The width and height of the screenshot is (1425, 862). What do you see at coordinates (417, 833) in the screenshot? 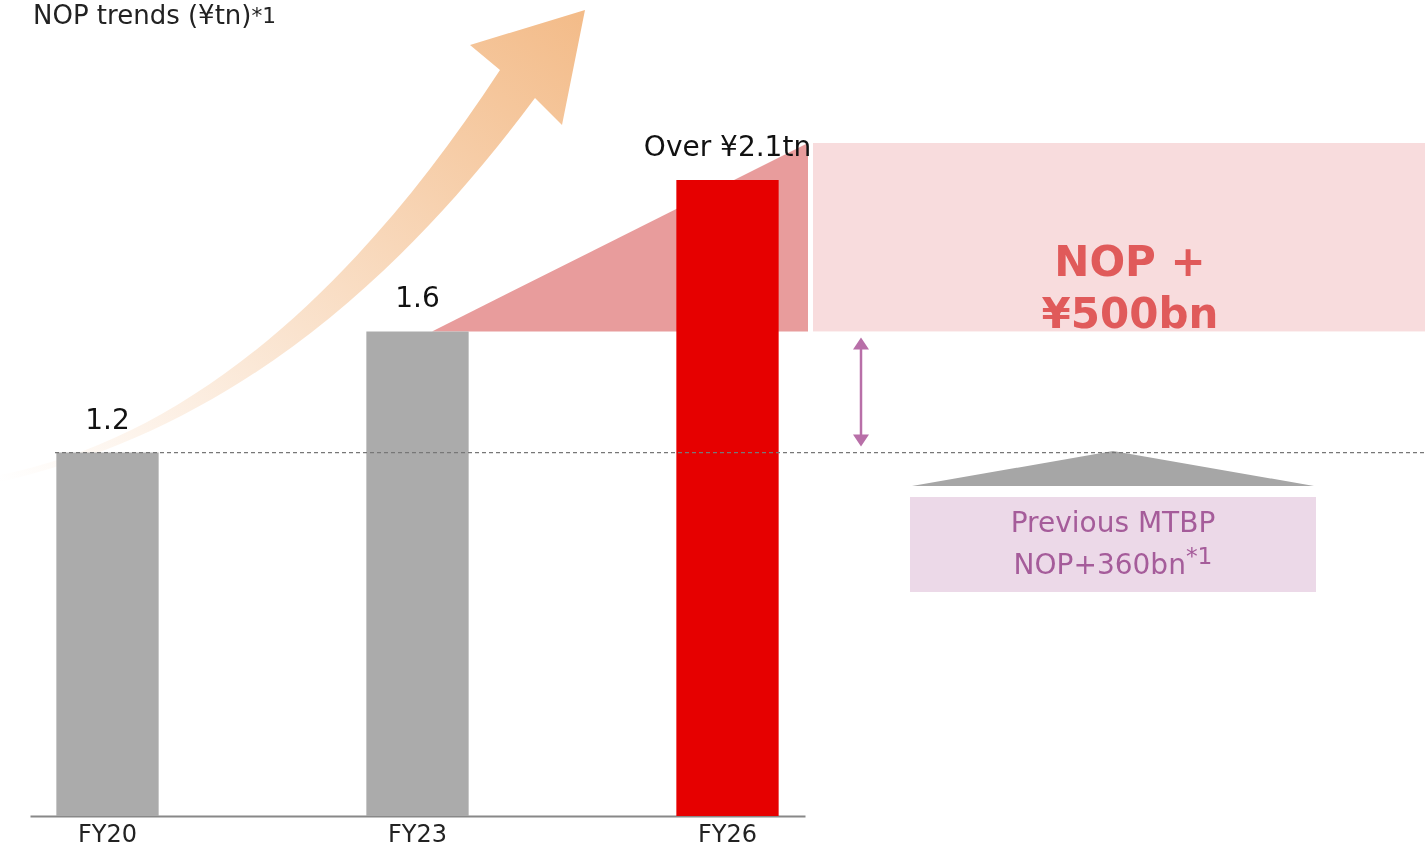
I see `x-tick-label: FY23` at bounding box center [417, 833].